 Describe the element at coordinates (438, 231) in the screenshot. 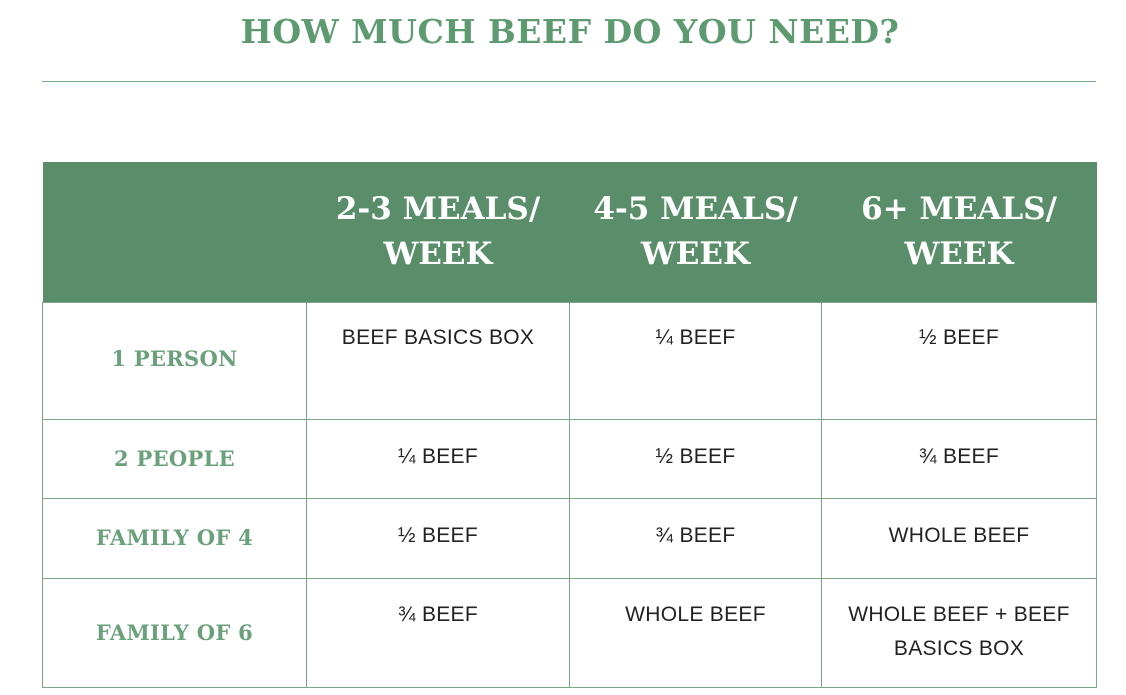

I see `column-header-2-3-meals: 2-3 MEALS/ WEEK` at that location.